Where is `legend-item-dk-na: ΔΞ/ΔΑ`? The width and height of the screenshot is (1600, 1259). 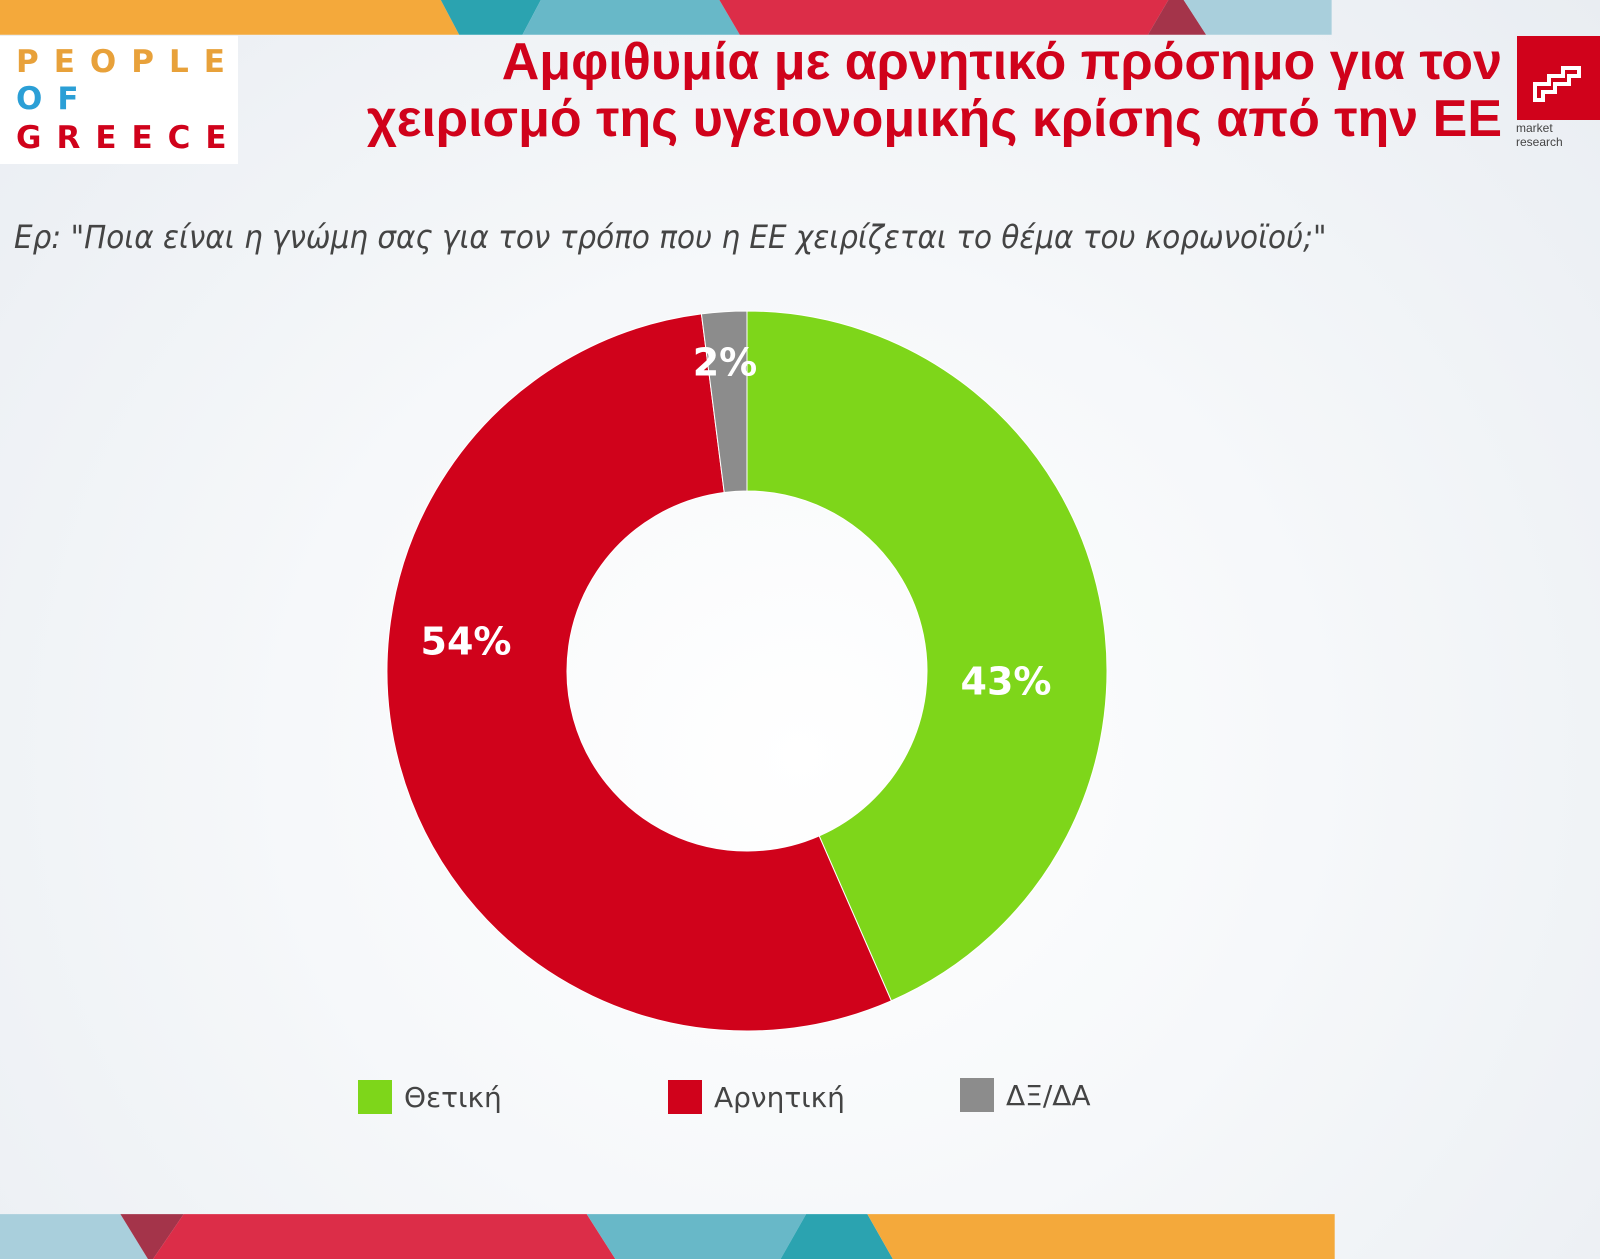
legend-item-dk-na: ΔΞ/ΔΑ is located at coordinates (1025, 1095).